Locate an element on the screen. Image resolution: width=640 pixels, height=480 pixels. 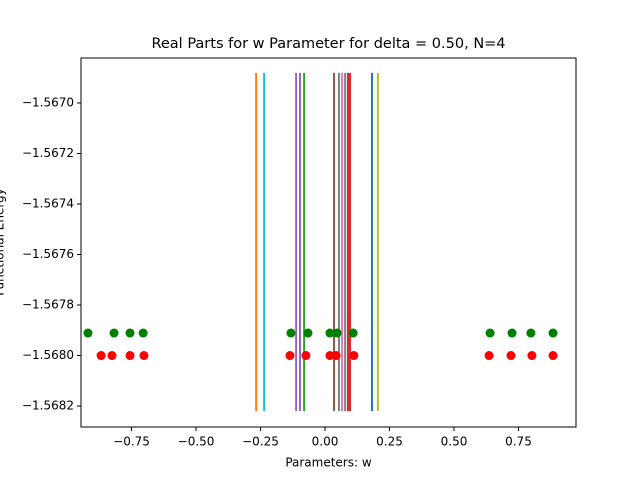
x-tick-label: 0.25 is located at coordinates (389, 442).